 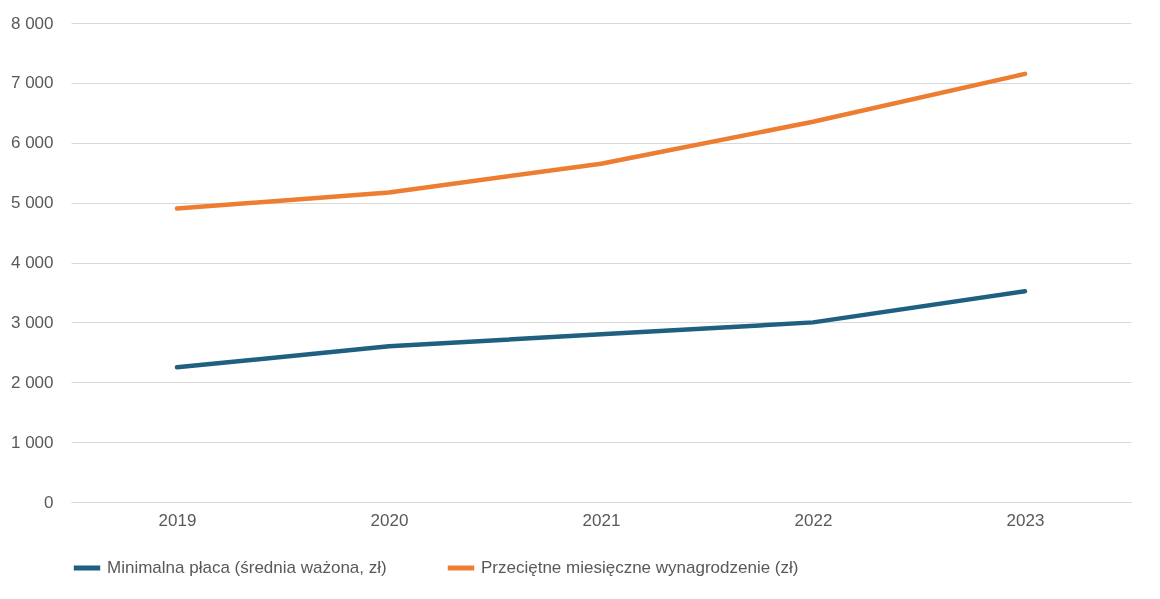 What do you see at coordinates (32, 23) in the screenshot?
I see `y-tick-label: 8 000` at bounding box center [32, 23].